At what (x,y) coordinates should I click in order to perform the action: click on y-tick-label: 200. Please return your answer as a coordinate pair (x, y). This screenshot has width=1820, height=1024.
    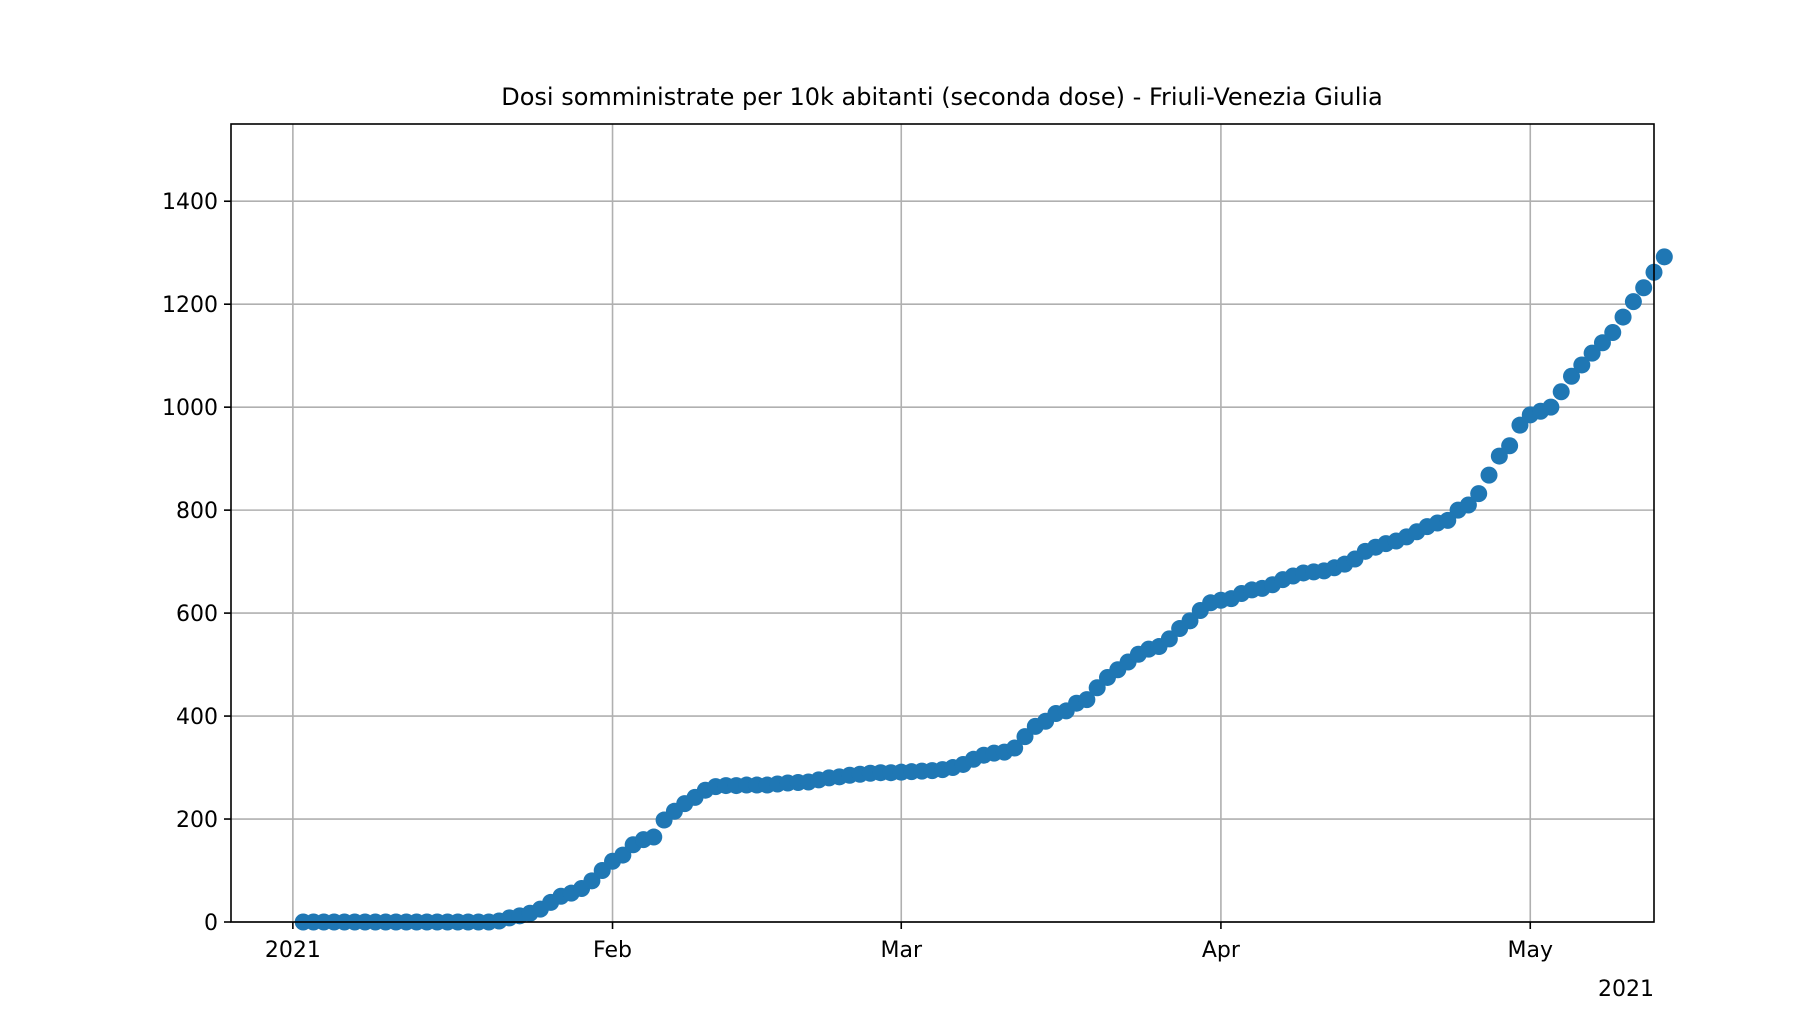
    Looking at the image, I should click on (197, 820).